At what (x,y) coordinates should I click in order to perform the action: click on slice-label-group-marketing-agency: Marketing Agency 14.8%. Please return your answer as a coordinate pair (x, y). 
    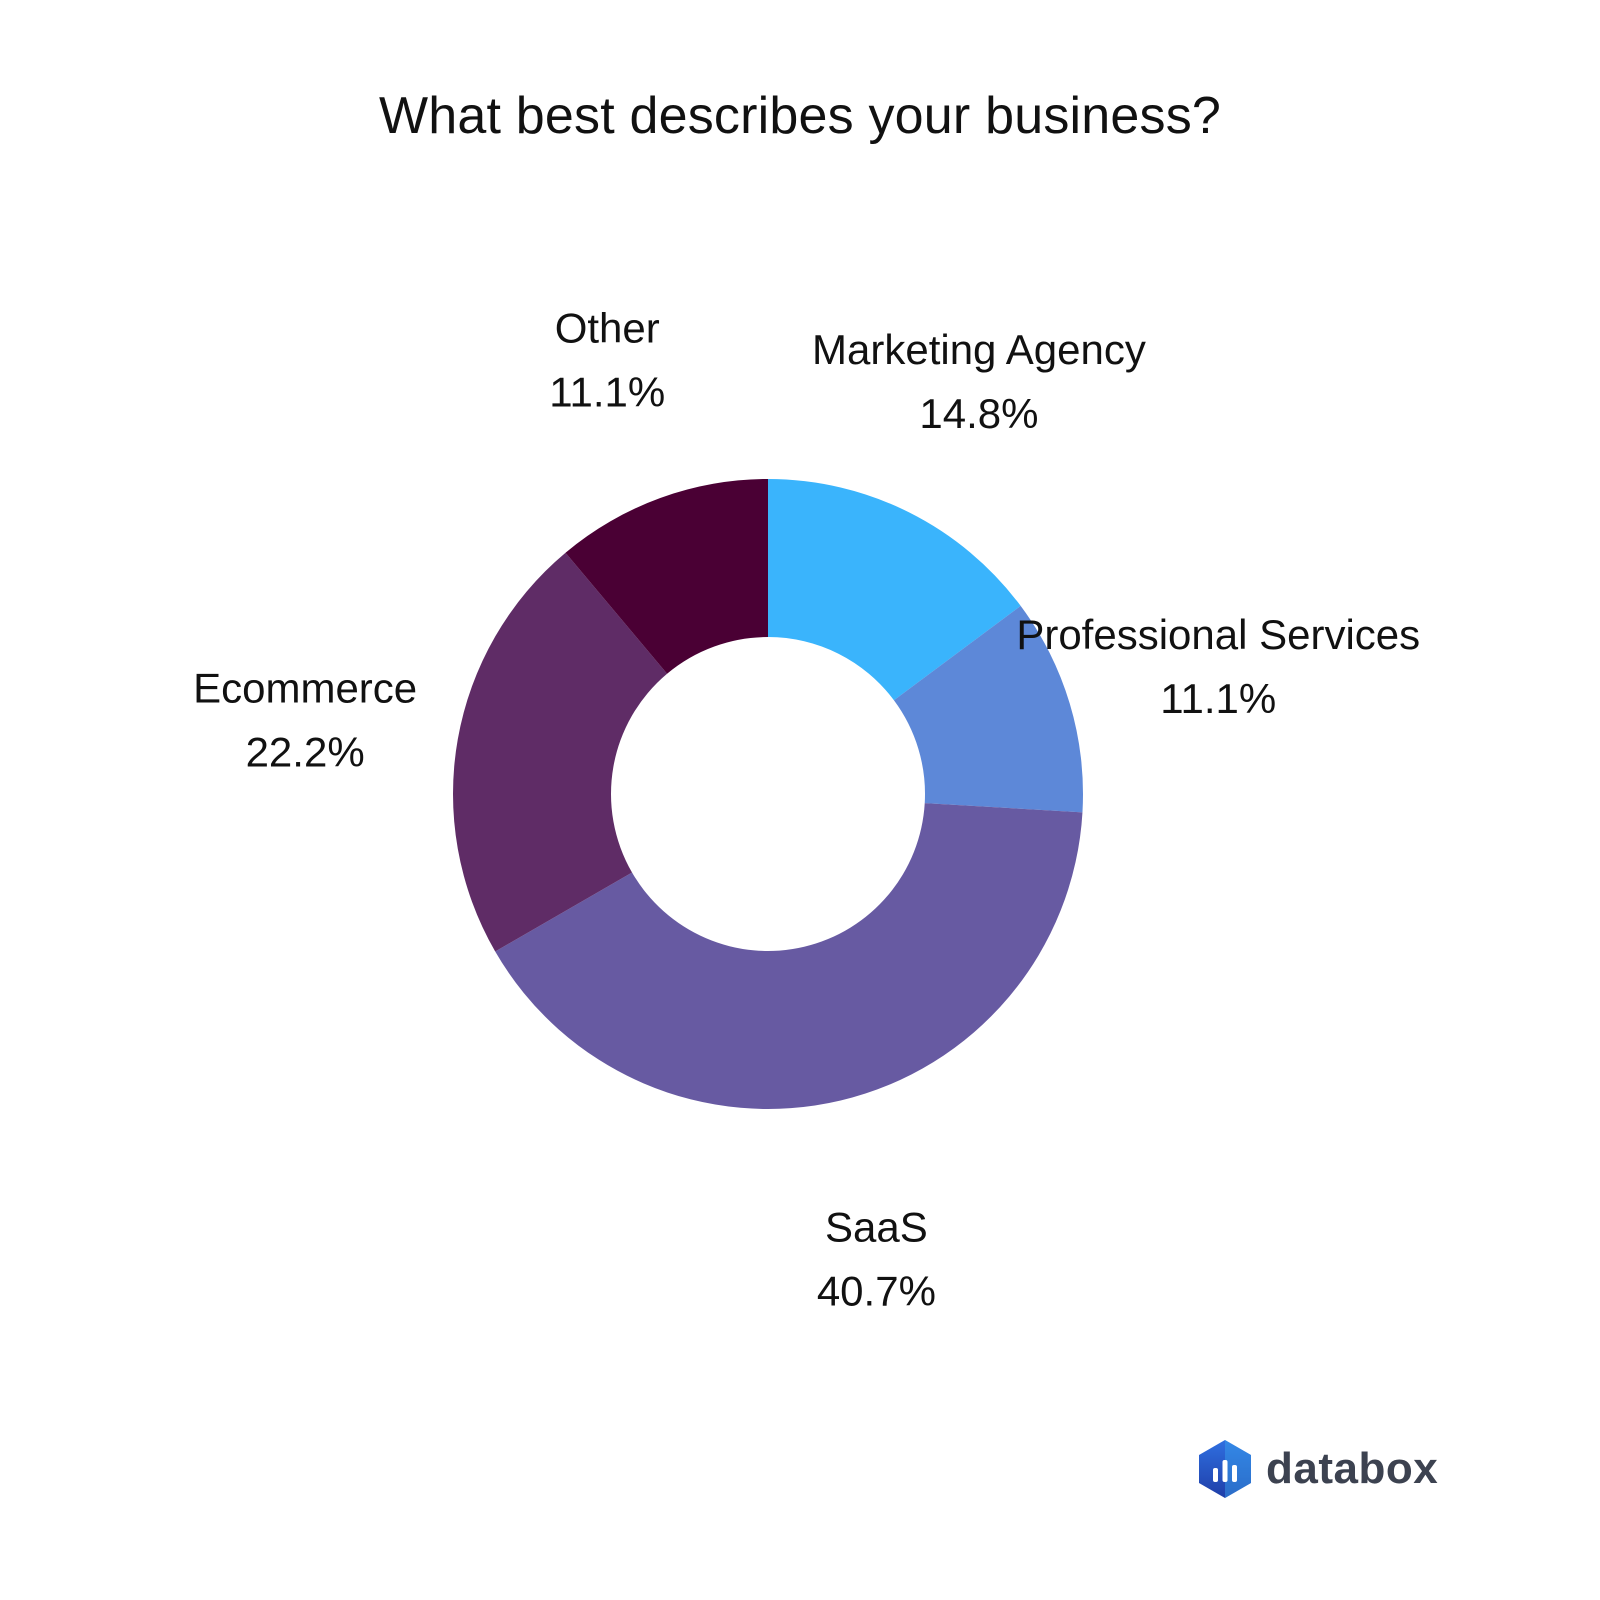
    Looking at the image, I should click on (979, 381).